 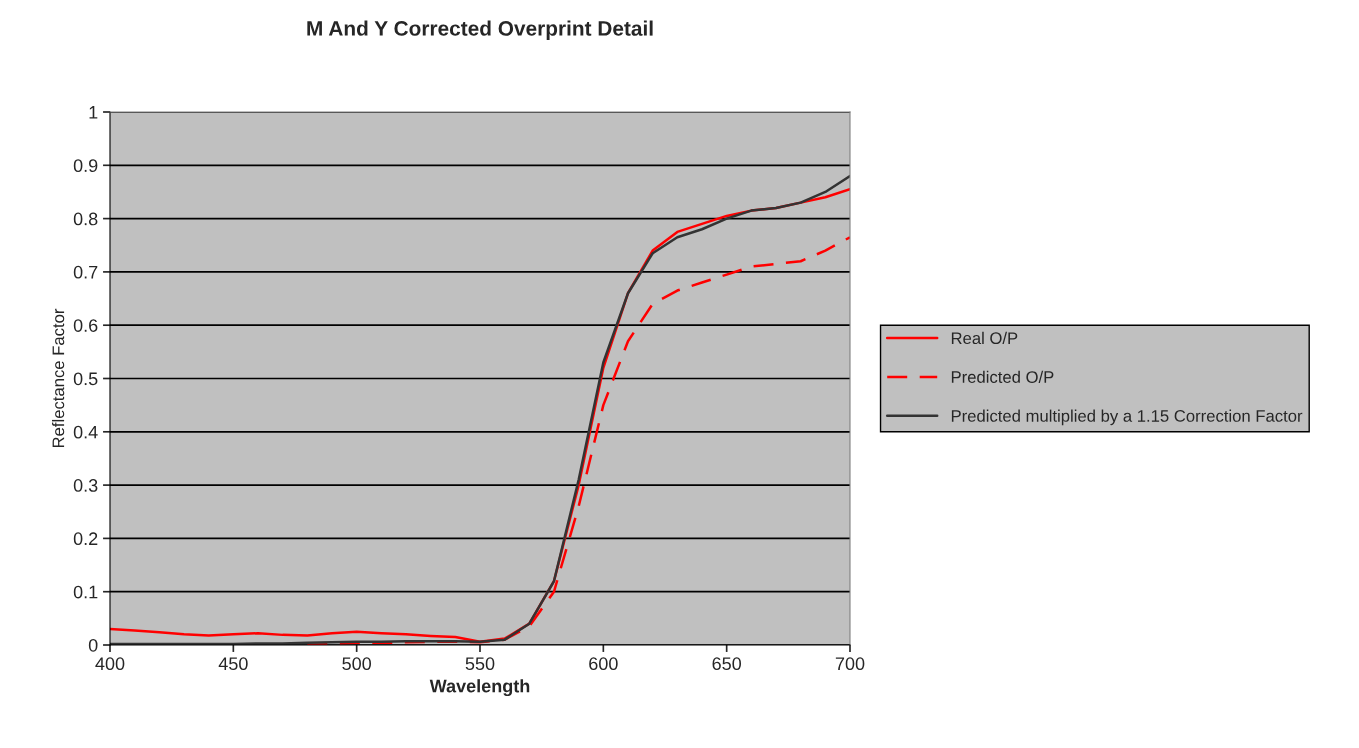 What do you see at coordinates (93, 645) in the screenshot?
I see `y-tick-label: 0` at bounding box center [93, 645].